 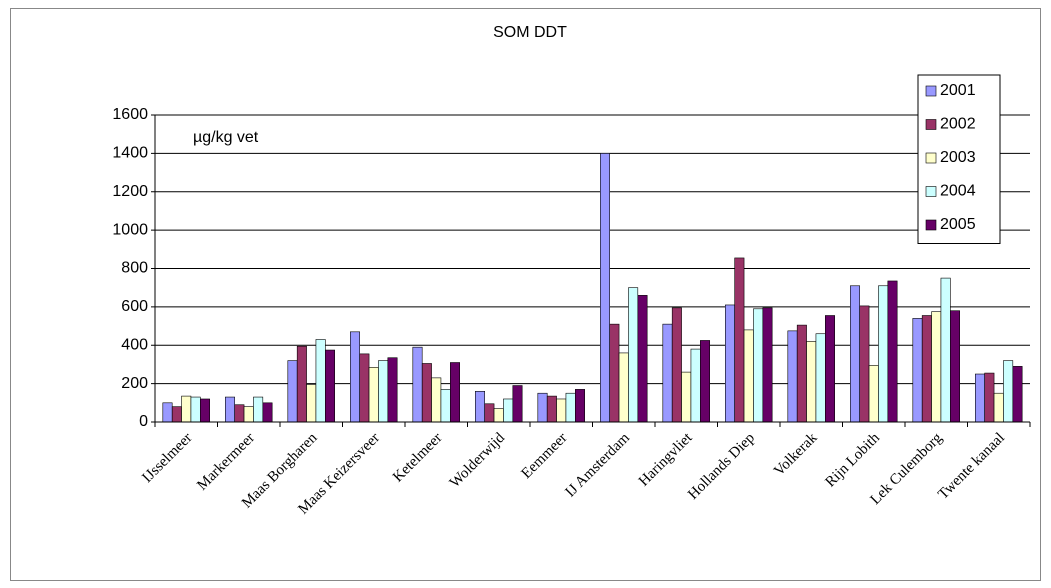 What do you see at coordinates (130, 229) in the screenshot?
I see `y-tick-label: 1000` at bounding box center [130, 229].